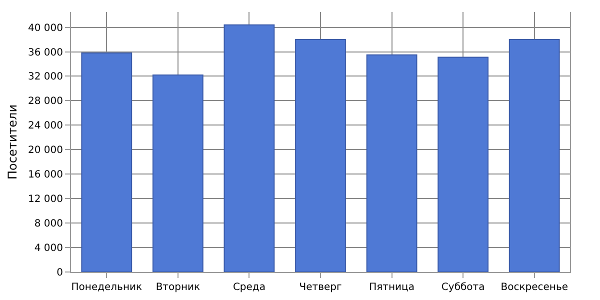  I want to click on y-tick-label: 12 000, so click(45, 200).